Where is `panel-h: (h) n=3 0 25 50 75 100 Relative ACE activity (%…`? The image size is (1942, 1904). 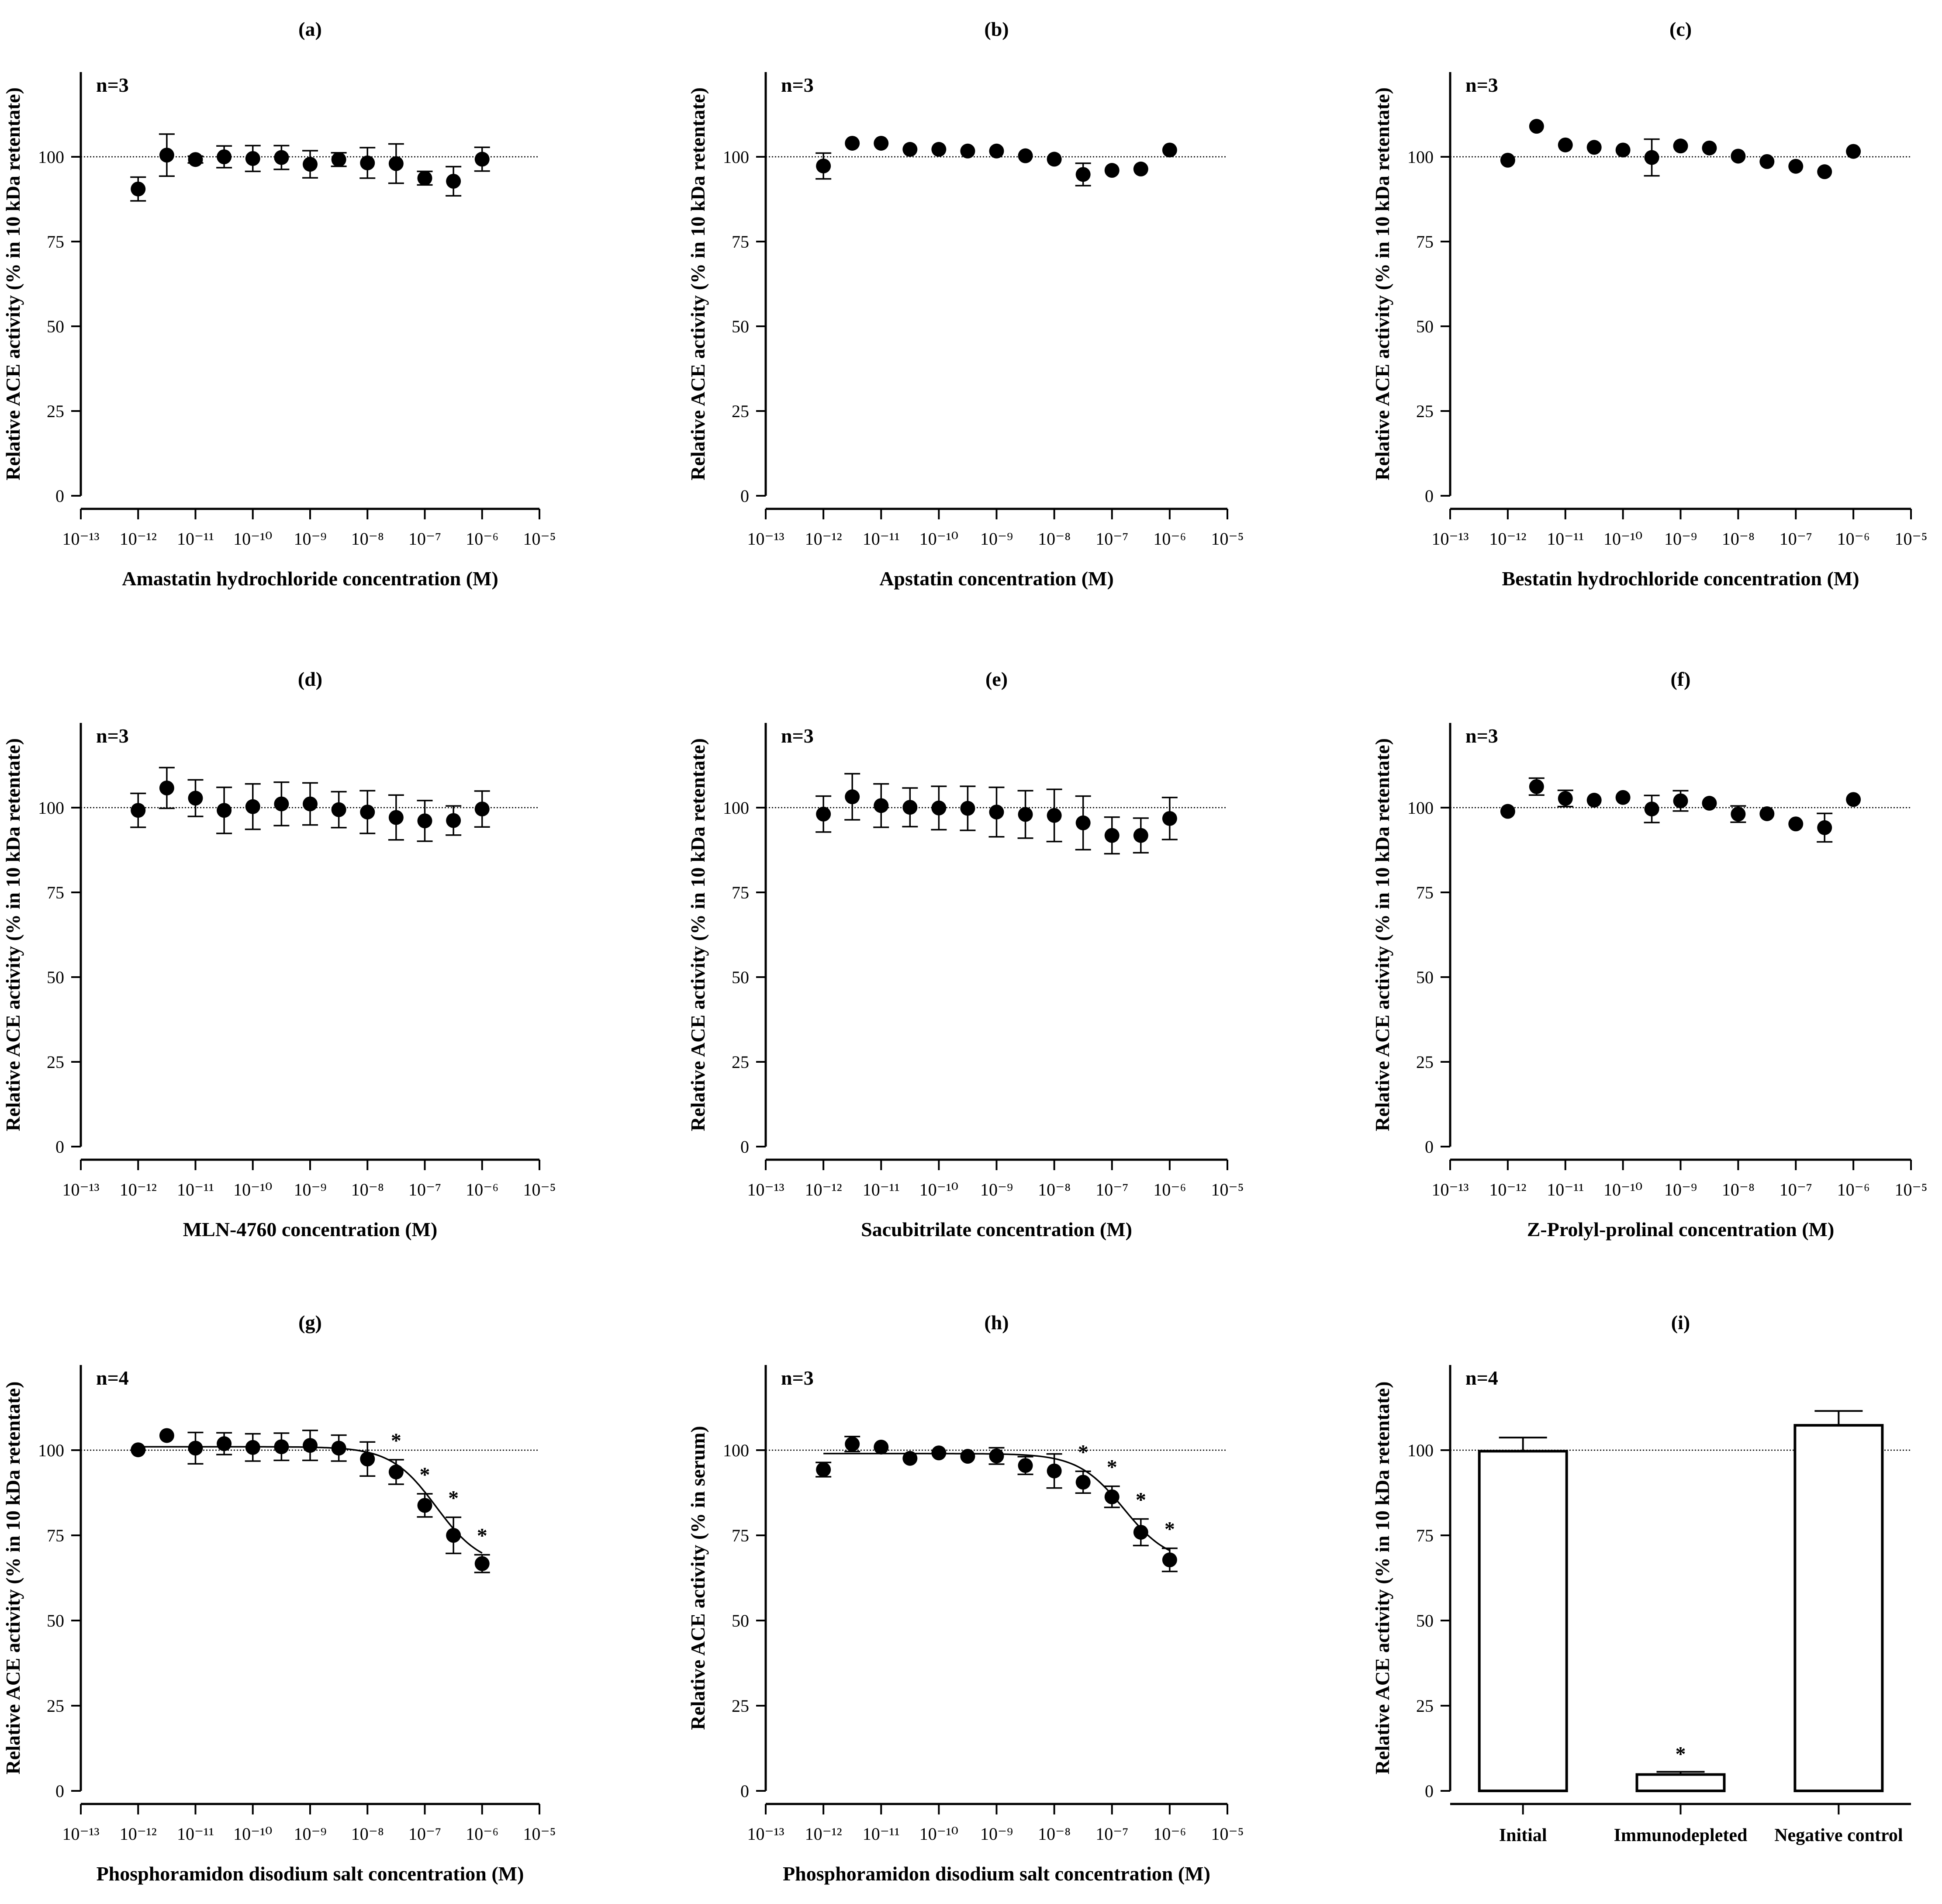 panel-h: (h) n=3 0 25 50 75 100 Relative ACE activity (%… is located at coordinates (965, 1598).